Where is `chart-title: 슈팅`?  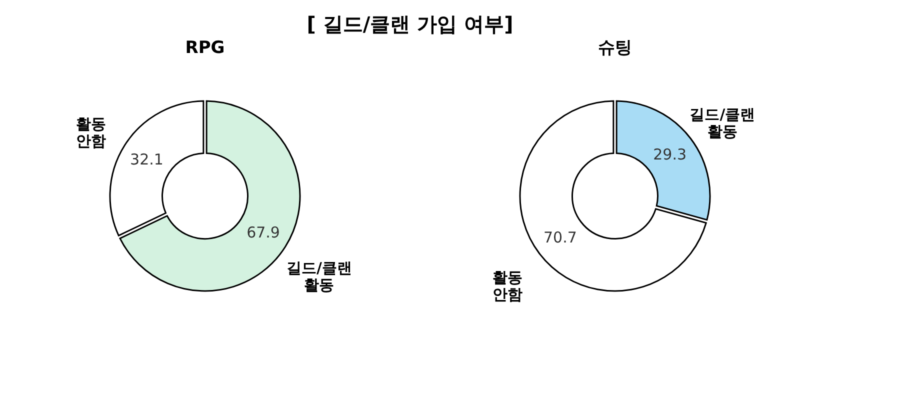
chart-title: 슈팅 is located at coordinates (615, 48).